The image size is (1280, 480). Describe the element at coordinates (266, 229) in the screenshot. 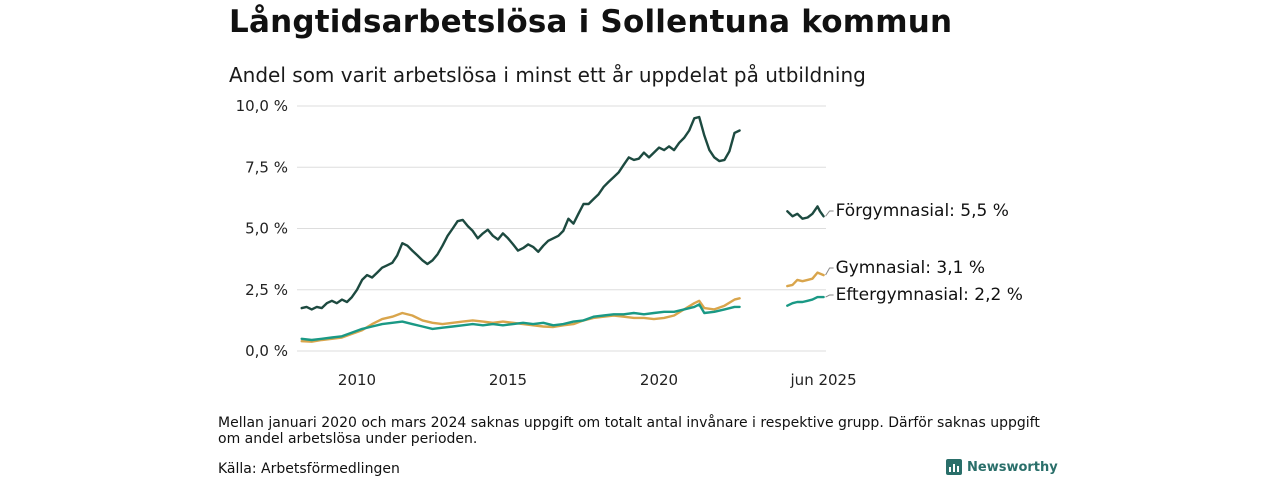

I see `y-tick-label: 5,0 %` at that location.